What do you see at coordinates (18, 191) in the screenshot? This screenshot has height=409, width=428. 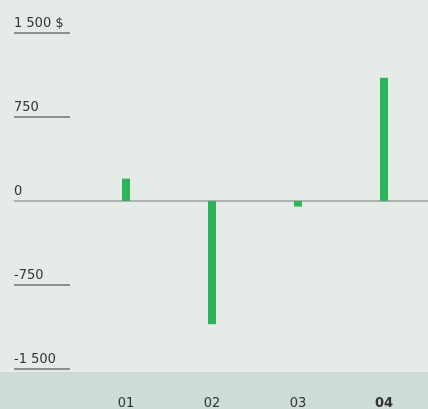 I see `y-tick-label: 0` at bounding box center [18, 191].